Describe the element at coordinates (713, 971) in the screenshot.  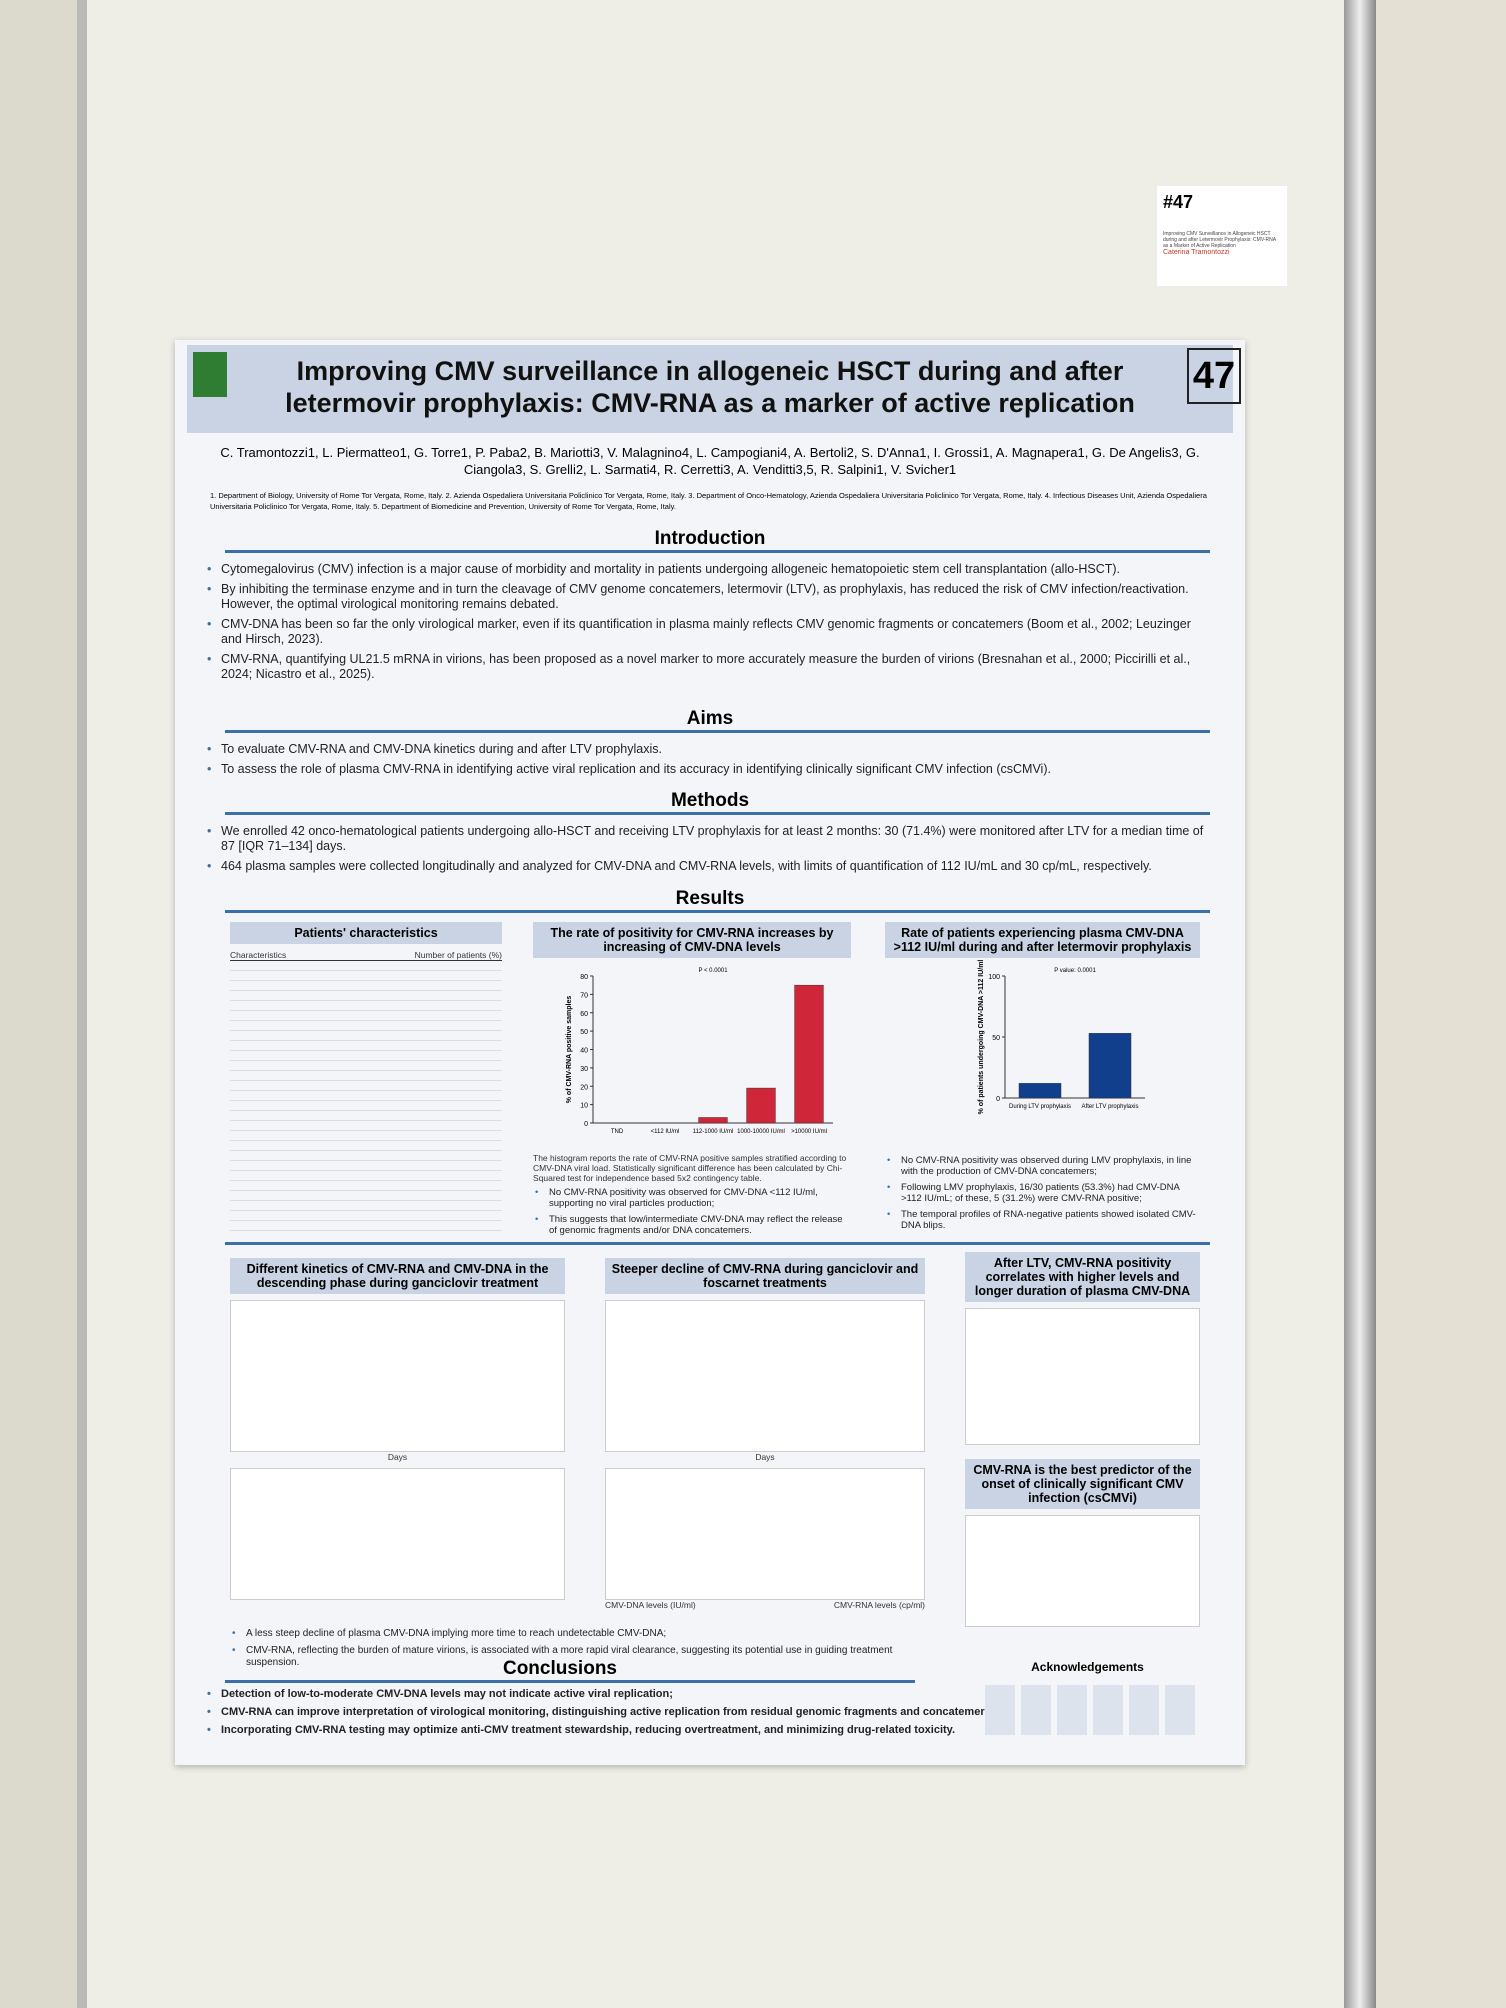
I see `p-value: P < 0.0001` at that location.